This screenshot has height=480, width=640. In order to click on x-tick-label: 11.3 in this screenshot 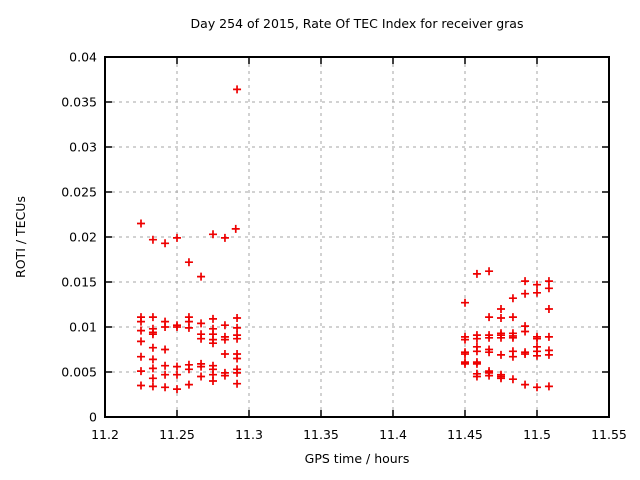, I will do `click(249, 434)`.